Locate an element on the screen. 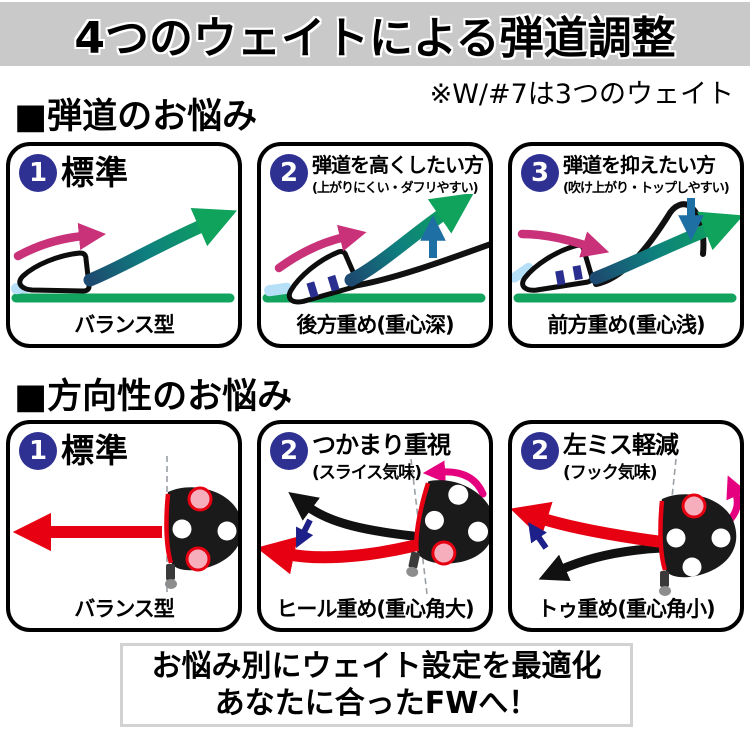  footer-line-2: あなたに合ったFWへ！ is located at coordinates (376, 703).